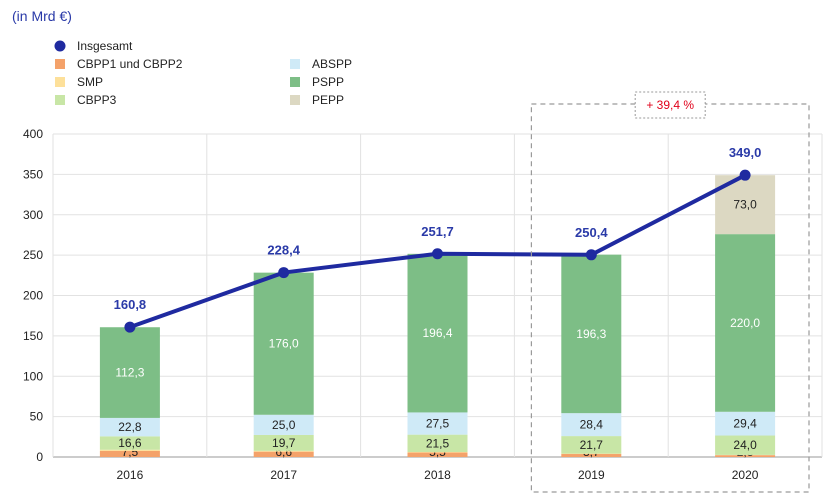 The image size is (840, 499). Describe the element at coordinates (105, 46) in the screenshot. I see `legend-label: Insgesamt` at that location.